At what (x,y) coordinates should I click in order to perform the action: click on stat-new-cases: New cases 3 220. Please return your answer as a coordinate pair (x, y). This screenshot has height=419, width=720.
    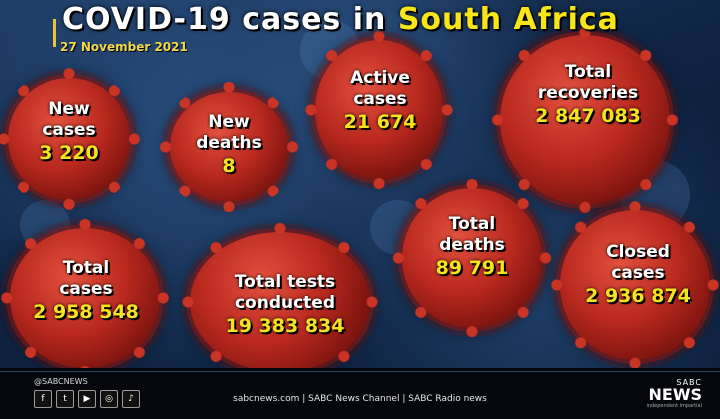
    Looking at the image, I should click on (69, 132).